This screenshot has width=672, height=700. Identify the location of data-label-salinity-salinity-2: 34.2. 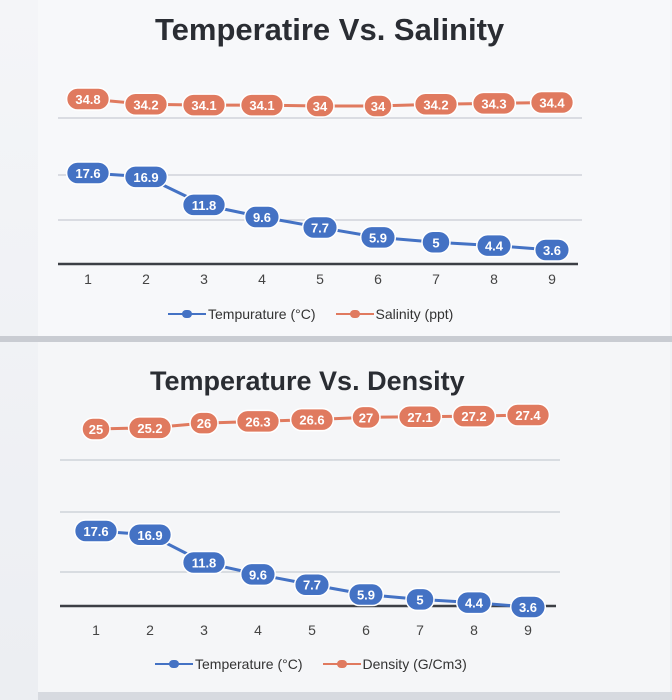
(145, 104).